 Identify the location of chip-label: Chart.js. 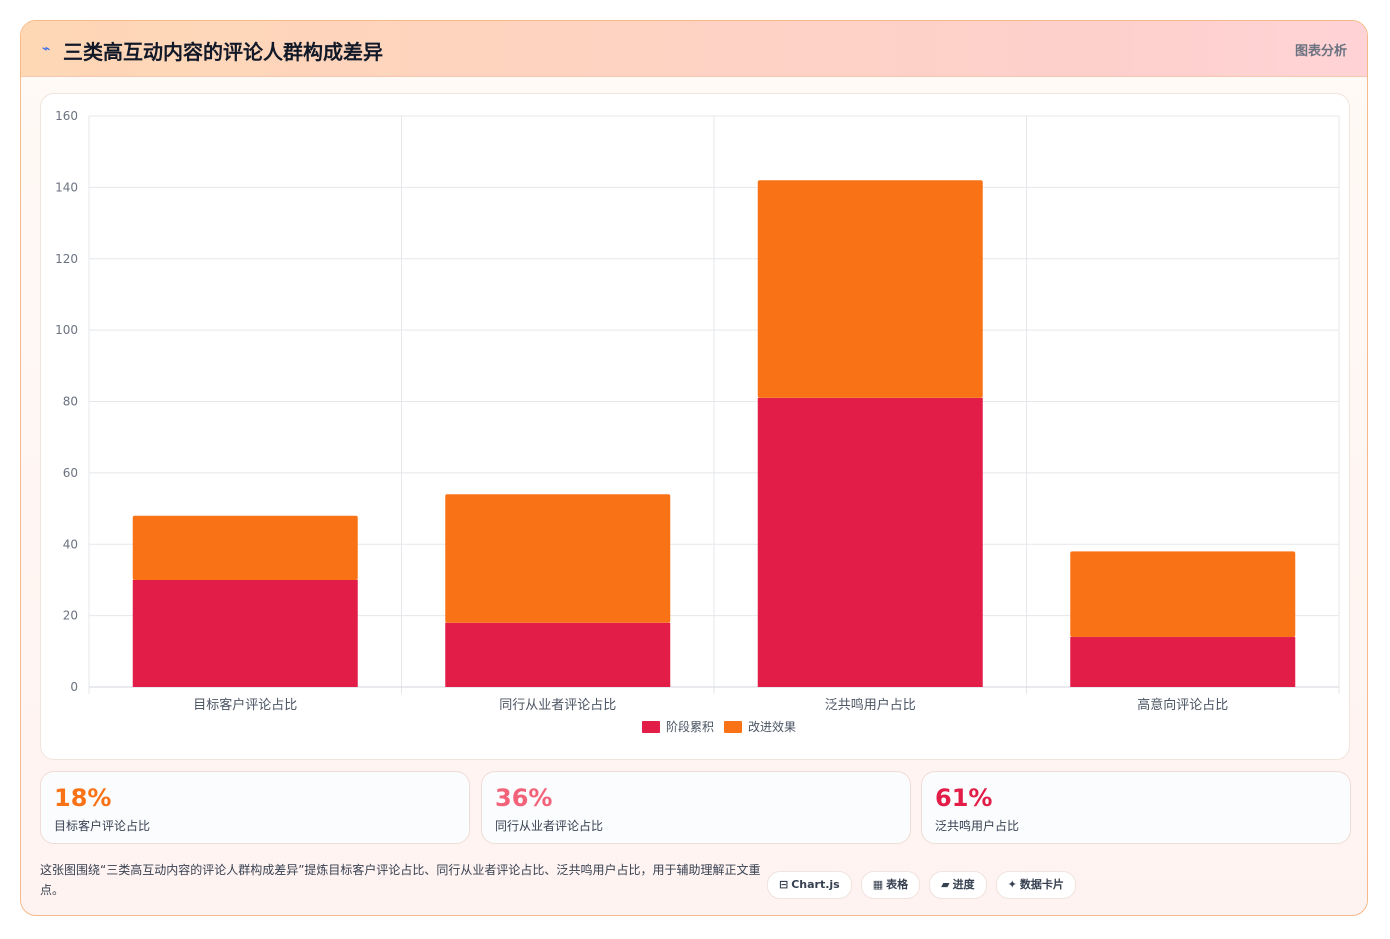
(815, 884).